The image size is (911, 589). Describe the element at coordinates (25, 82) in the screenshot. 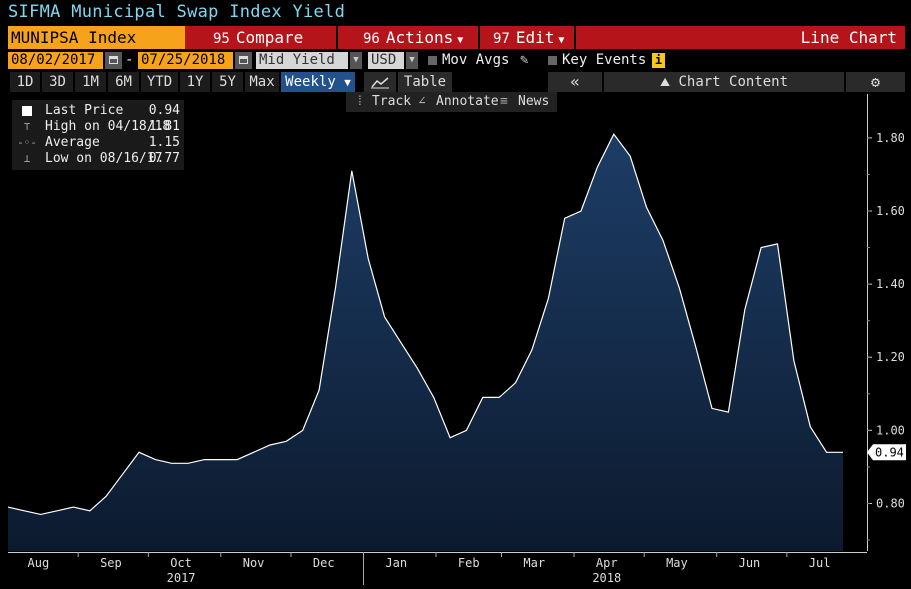

I see `range-button-1d: 1D` at that location.